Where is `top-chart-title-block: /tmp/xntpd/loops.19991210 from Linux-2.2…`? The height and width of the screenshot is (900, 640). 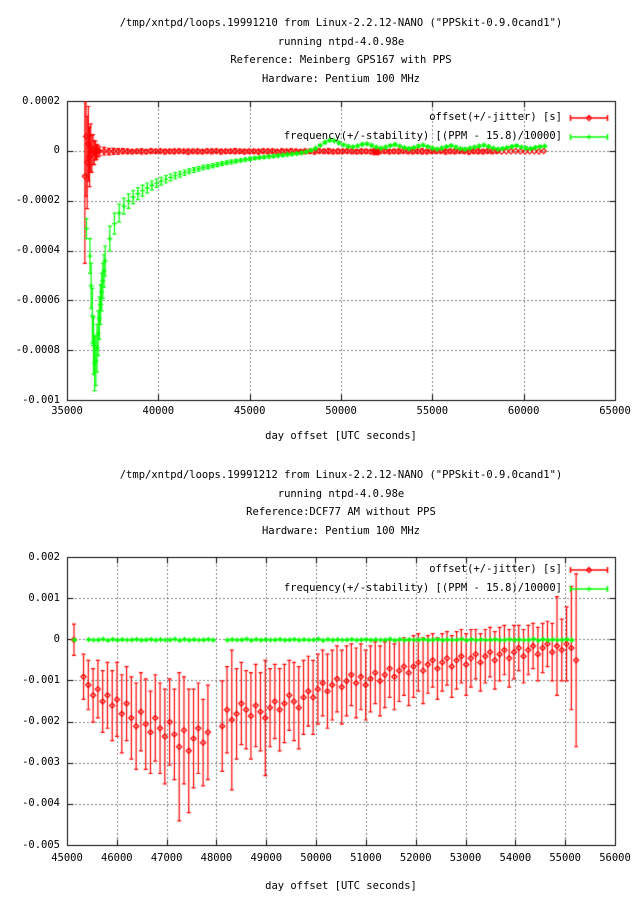 top-chart-title-block: /tmp/xntpd/loops.19991210 from Linux-2.2… is located at coordinates (341, 51).